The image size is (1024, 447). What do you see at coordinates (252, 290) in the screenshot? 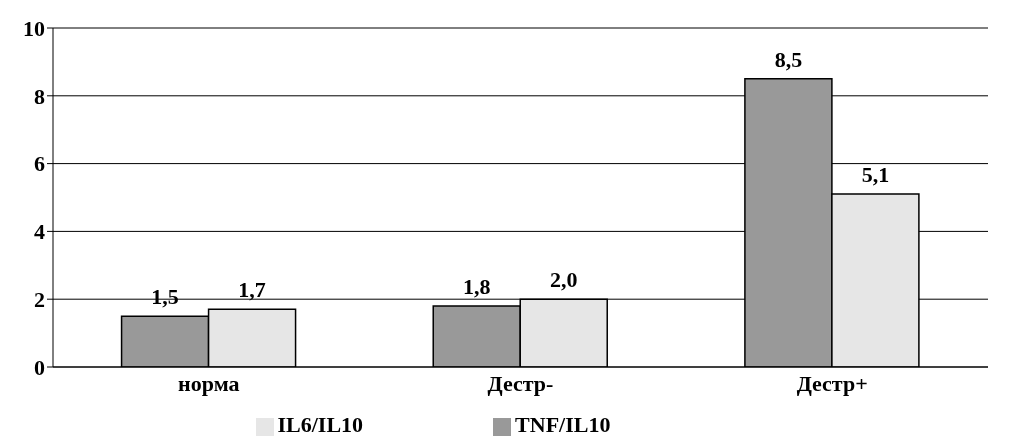
I see `data-label: 1,7` at bounding box center [252, 290].